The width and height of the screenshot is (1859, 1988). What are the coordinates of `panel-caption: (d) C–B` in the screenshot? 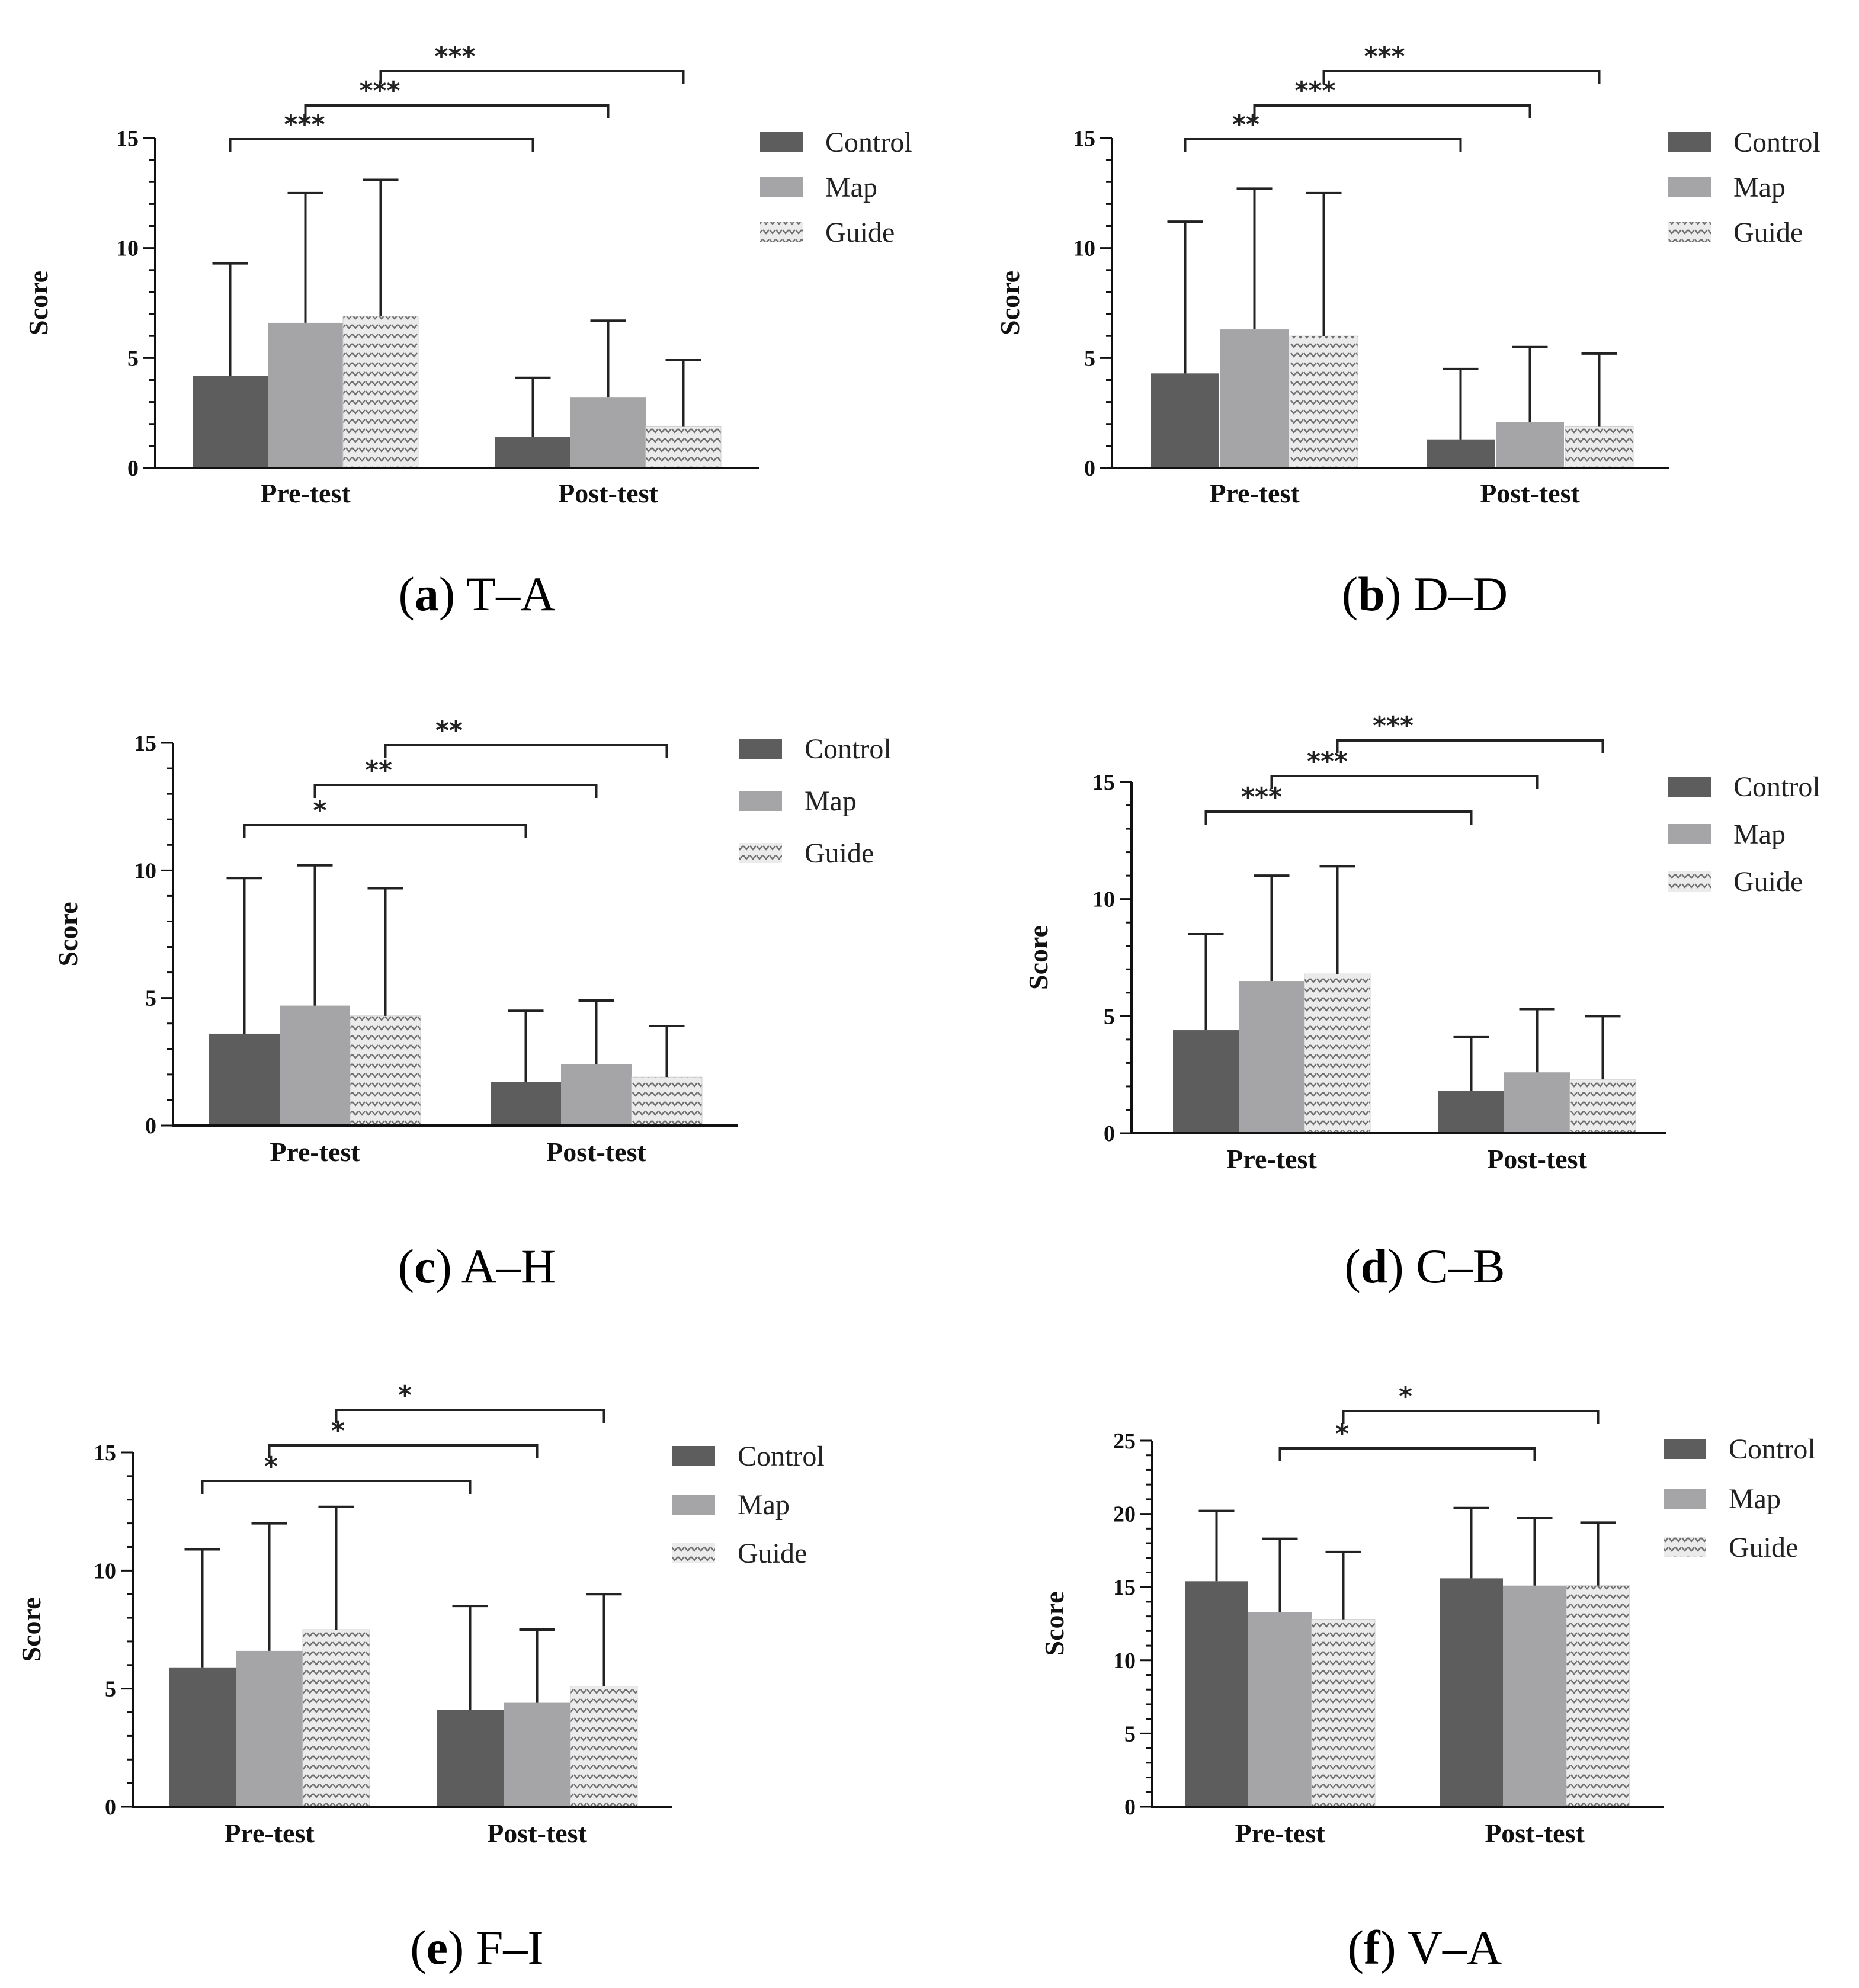 It's located at (1424, 1266).